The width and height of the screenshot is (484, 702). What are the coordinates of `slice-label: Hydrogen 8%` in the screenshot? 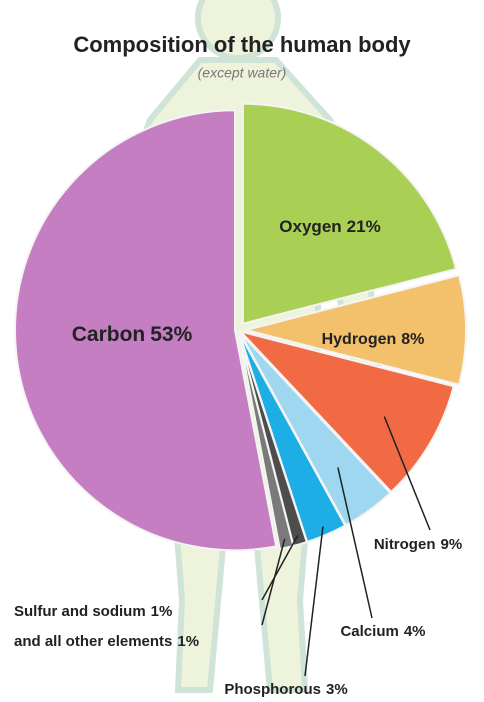 It's located at (373, 339).